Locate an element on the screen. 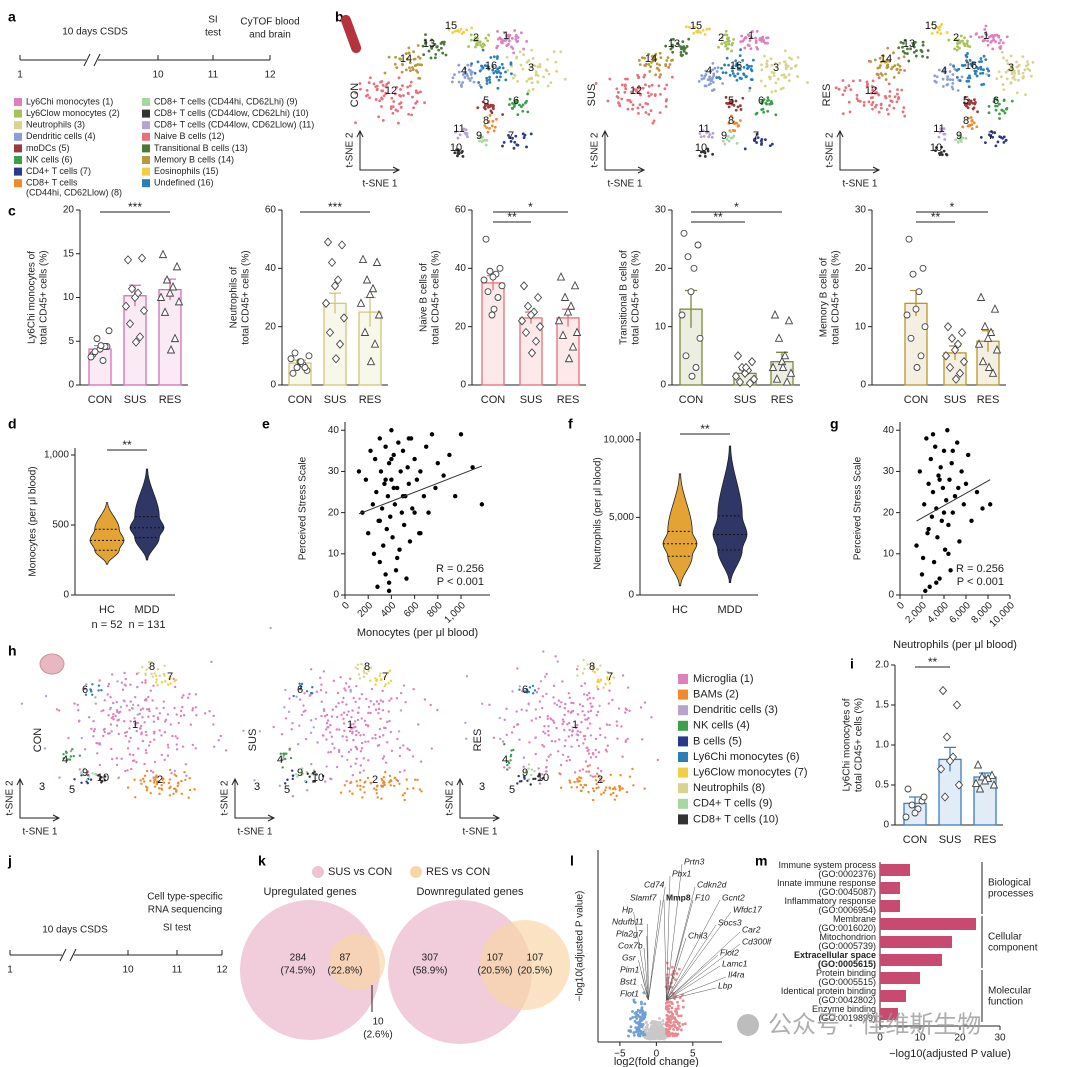 This screenshot has width=1080, height=1067. x-tick-label: 20 is located at coordinates (960, 1038).